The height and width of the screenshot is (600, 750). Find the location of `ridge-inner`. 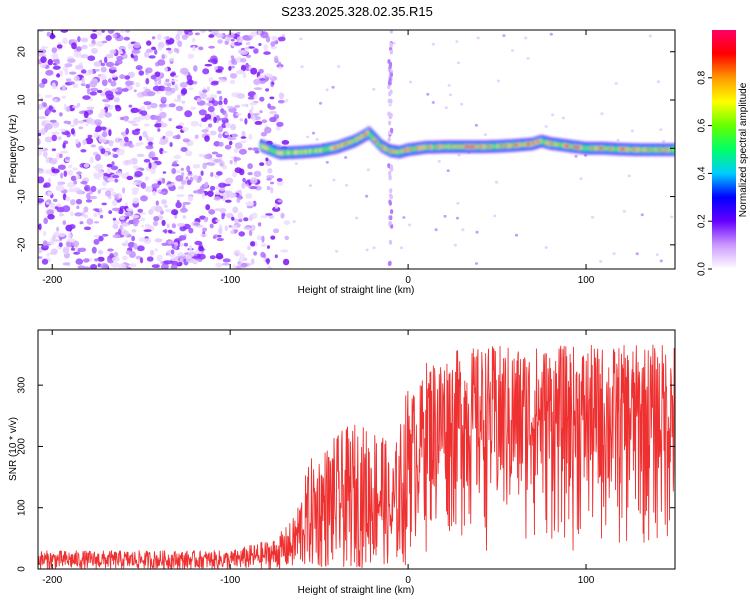

ridge-inner is located at coordinates (673, 149).